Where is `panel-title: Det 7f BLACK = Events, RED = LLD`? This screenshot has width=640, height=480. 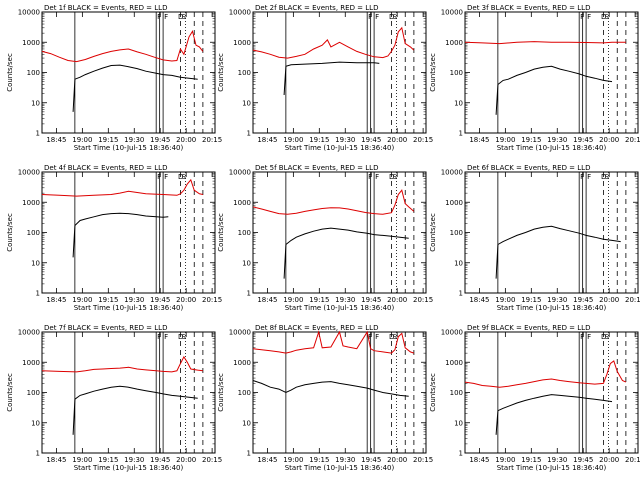 panel-title: Det 7f BLACK = Events, RED = LLD is located at coordinates (105, 328).